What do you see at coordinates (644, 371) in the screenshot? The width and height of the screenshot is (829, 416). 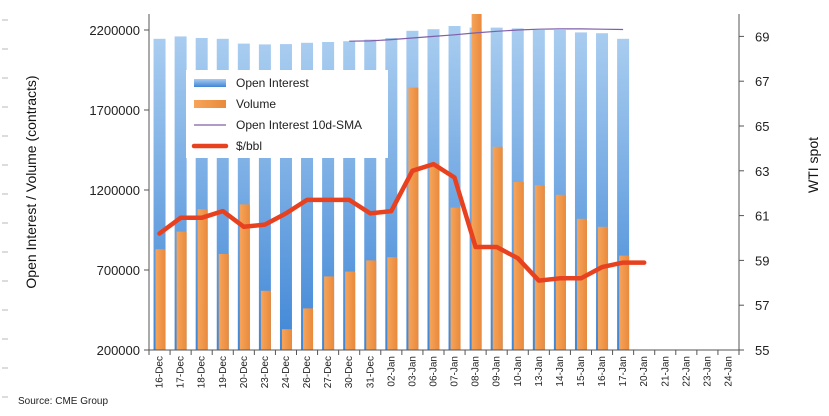 I see `x-tick-label: 20-Jan` at bounding box center [644, 371].